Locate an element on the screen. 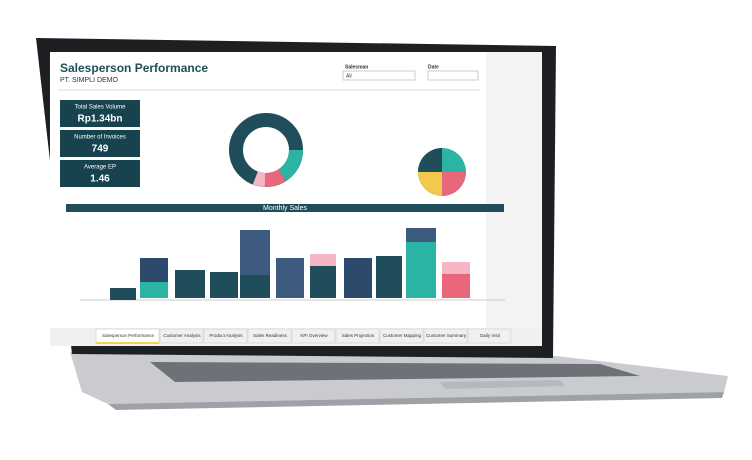 The height and width of the screenshot is (460, 752). keyboard is located at coordinates (395, 372).